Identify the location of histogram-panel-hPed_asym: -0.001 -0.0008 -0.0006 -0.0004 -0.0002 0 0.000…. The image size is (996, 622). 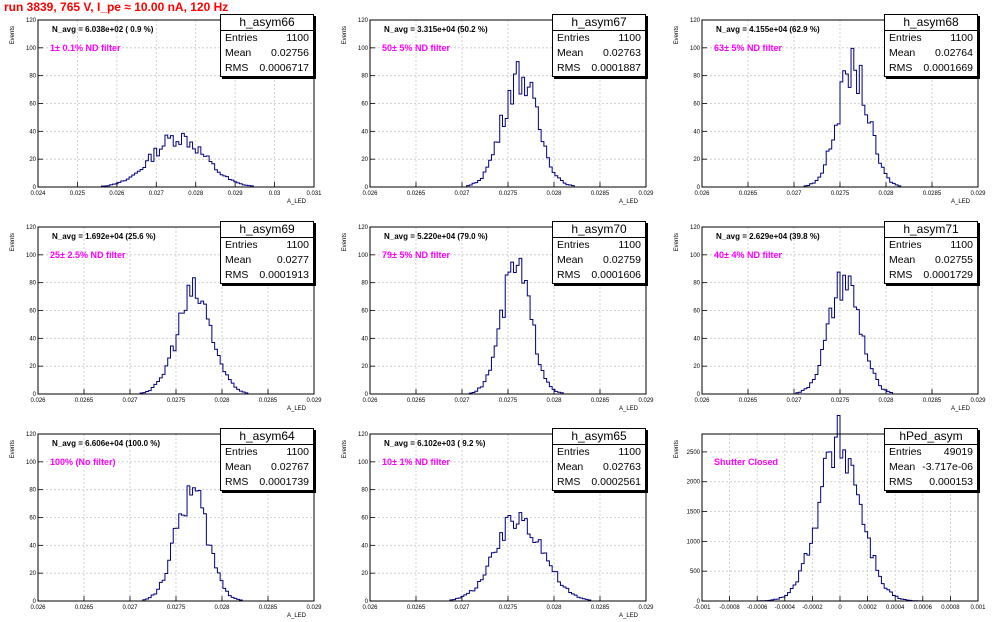
(830, 517).